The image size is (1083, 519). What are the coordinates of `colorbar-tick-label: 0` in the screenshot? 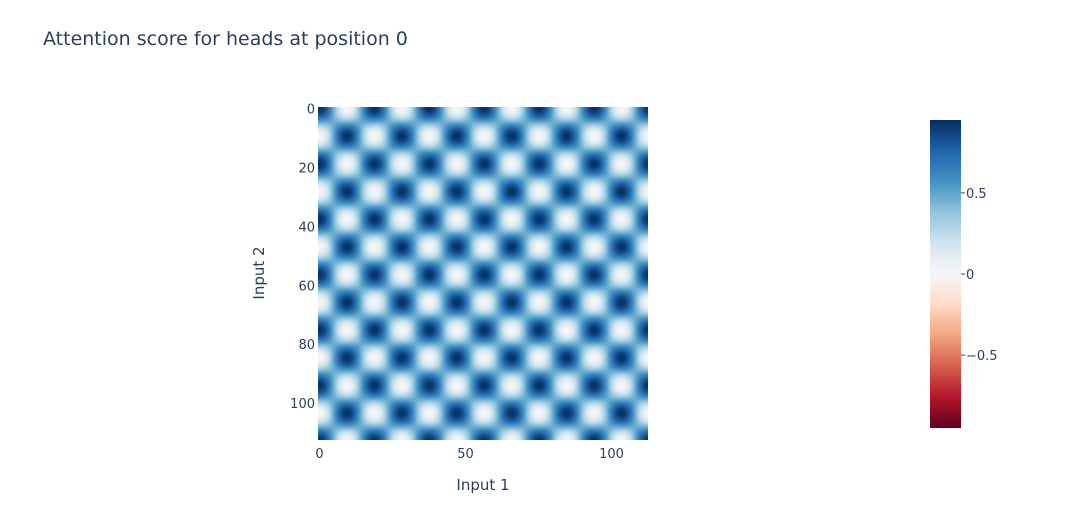 It's located at (970, 275).